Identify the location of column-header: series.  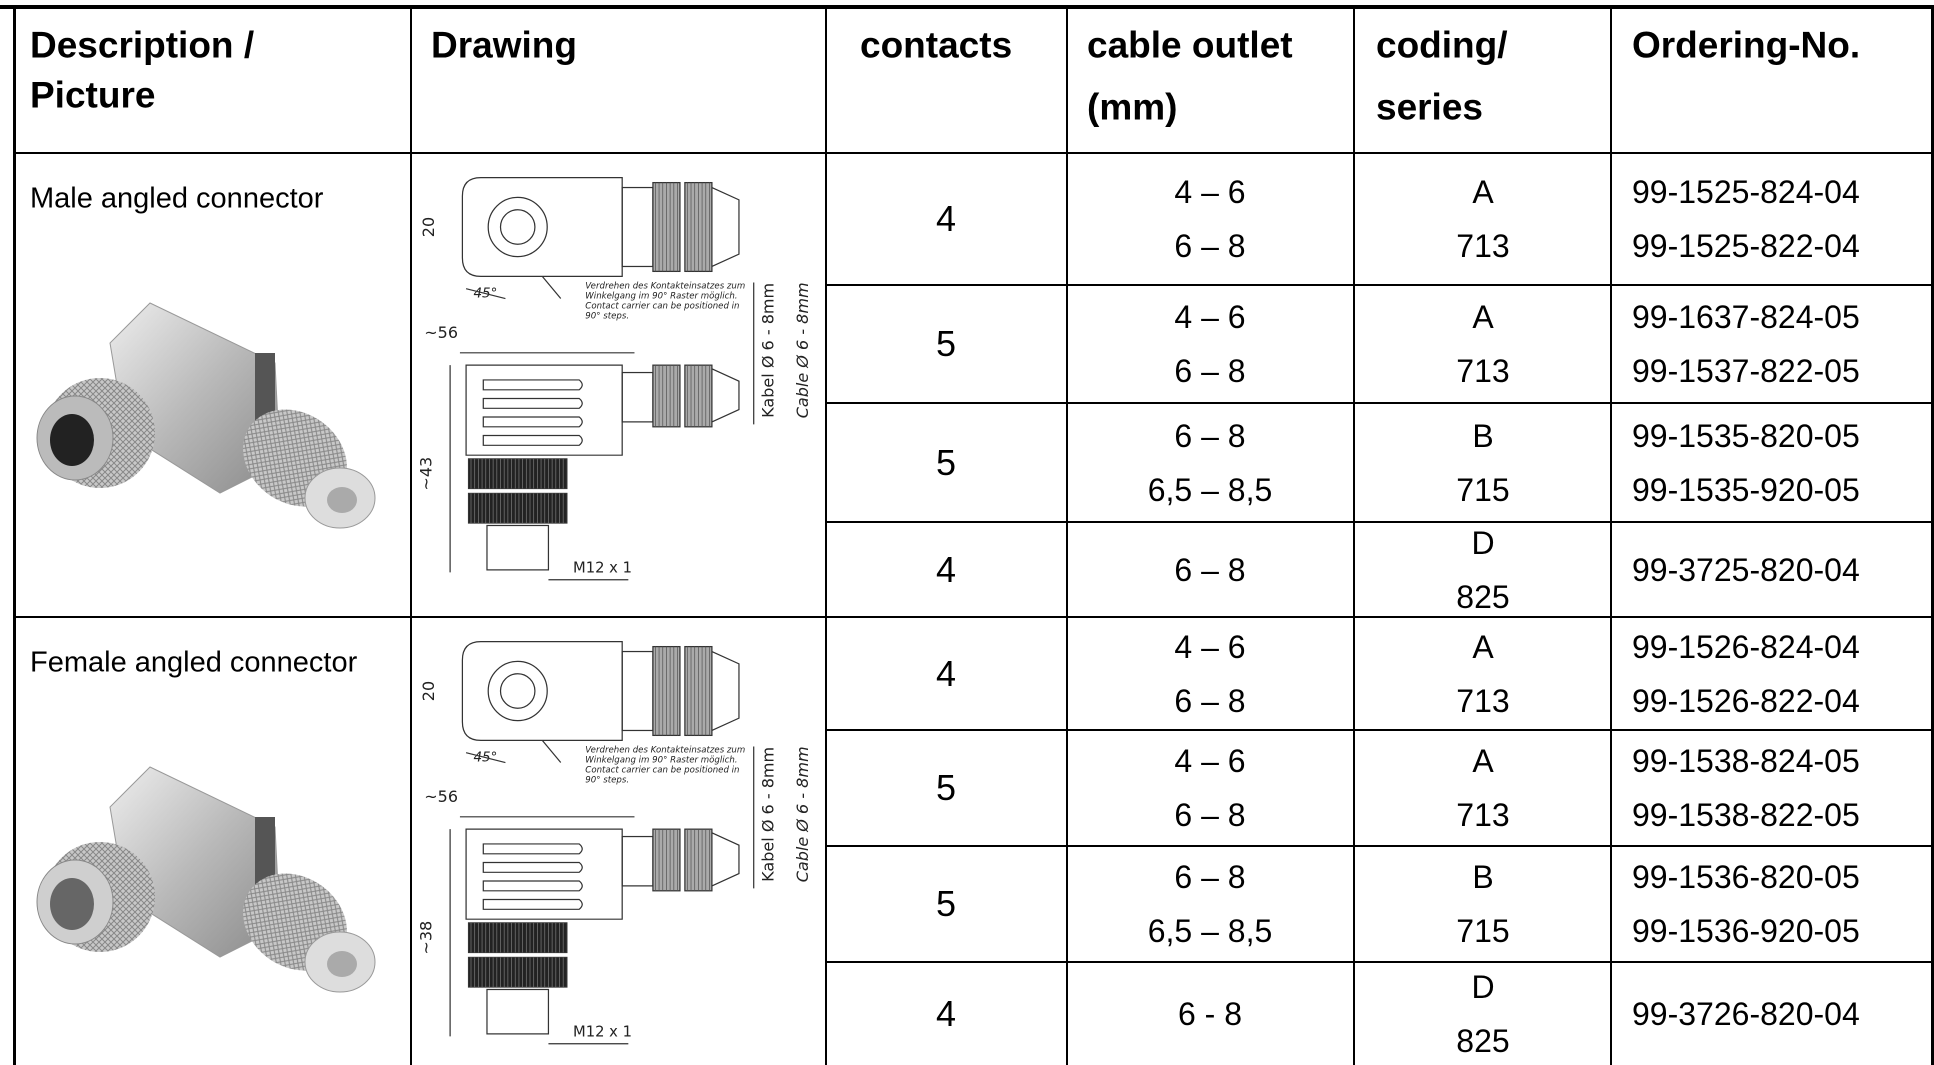
(1429, 107).